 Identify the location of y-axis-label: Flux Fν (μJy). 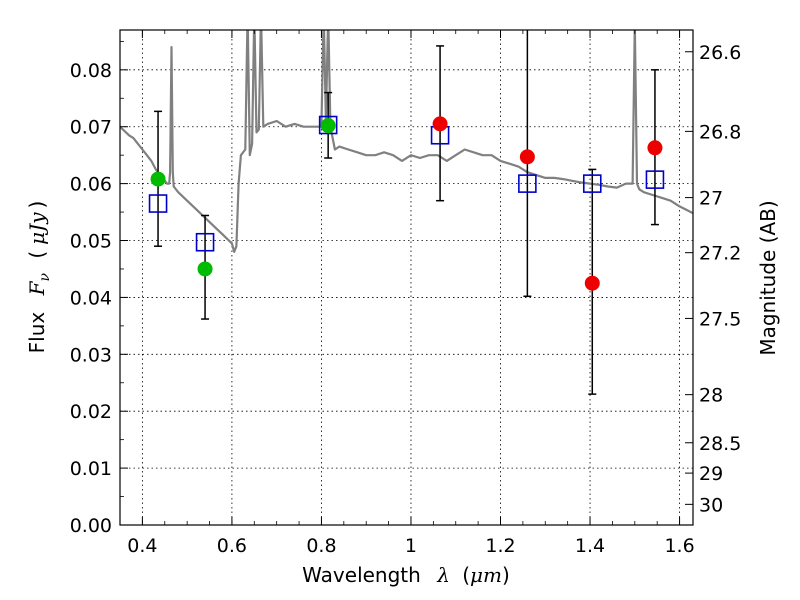
(39, 277).